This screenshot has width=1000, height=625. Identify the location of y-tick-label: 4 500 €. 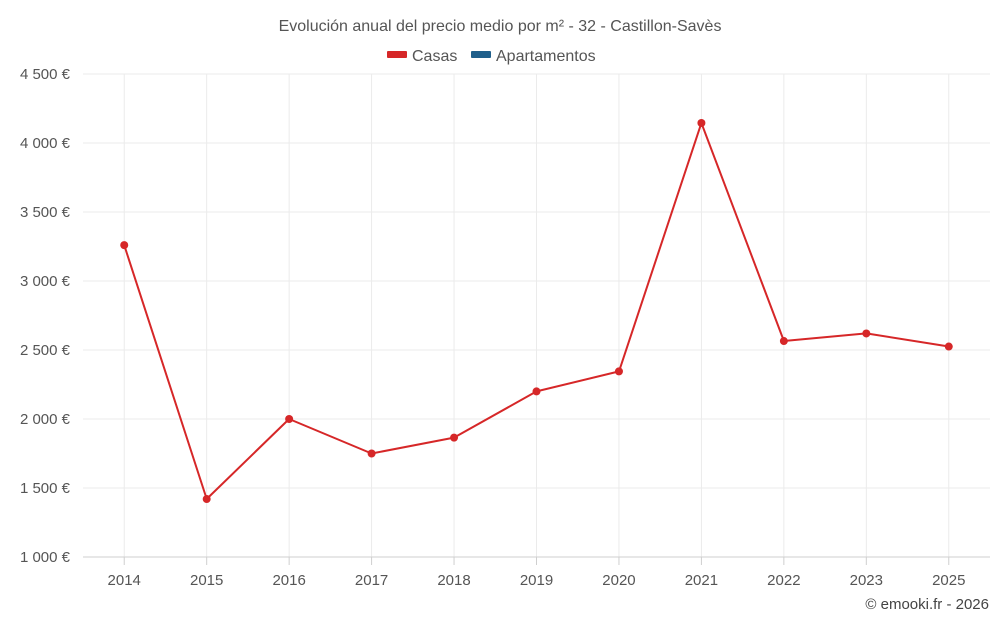
(45, 74).